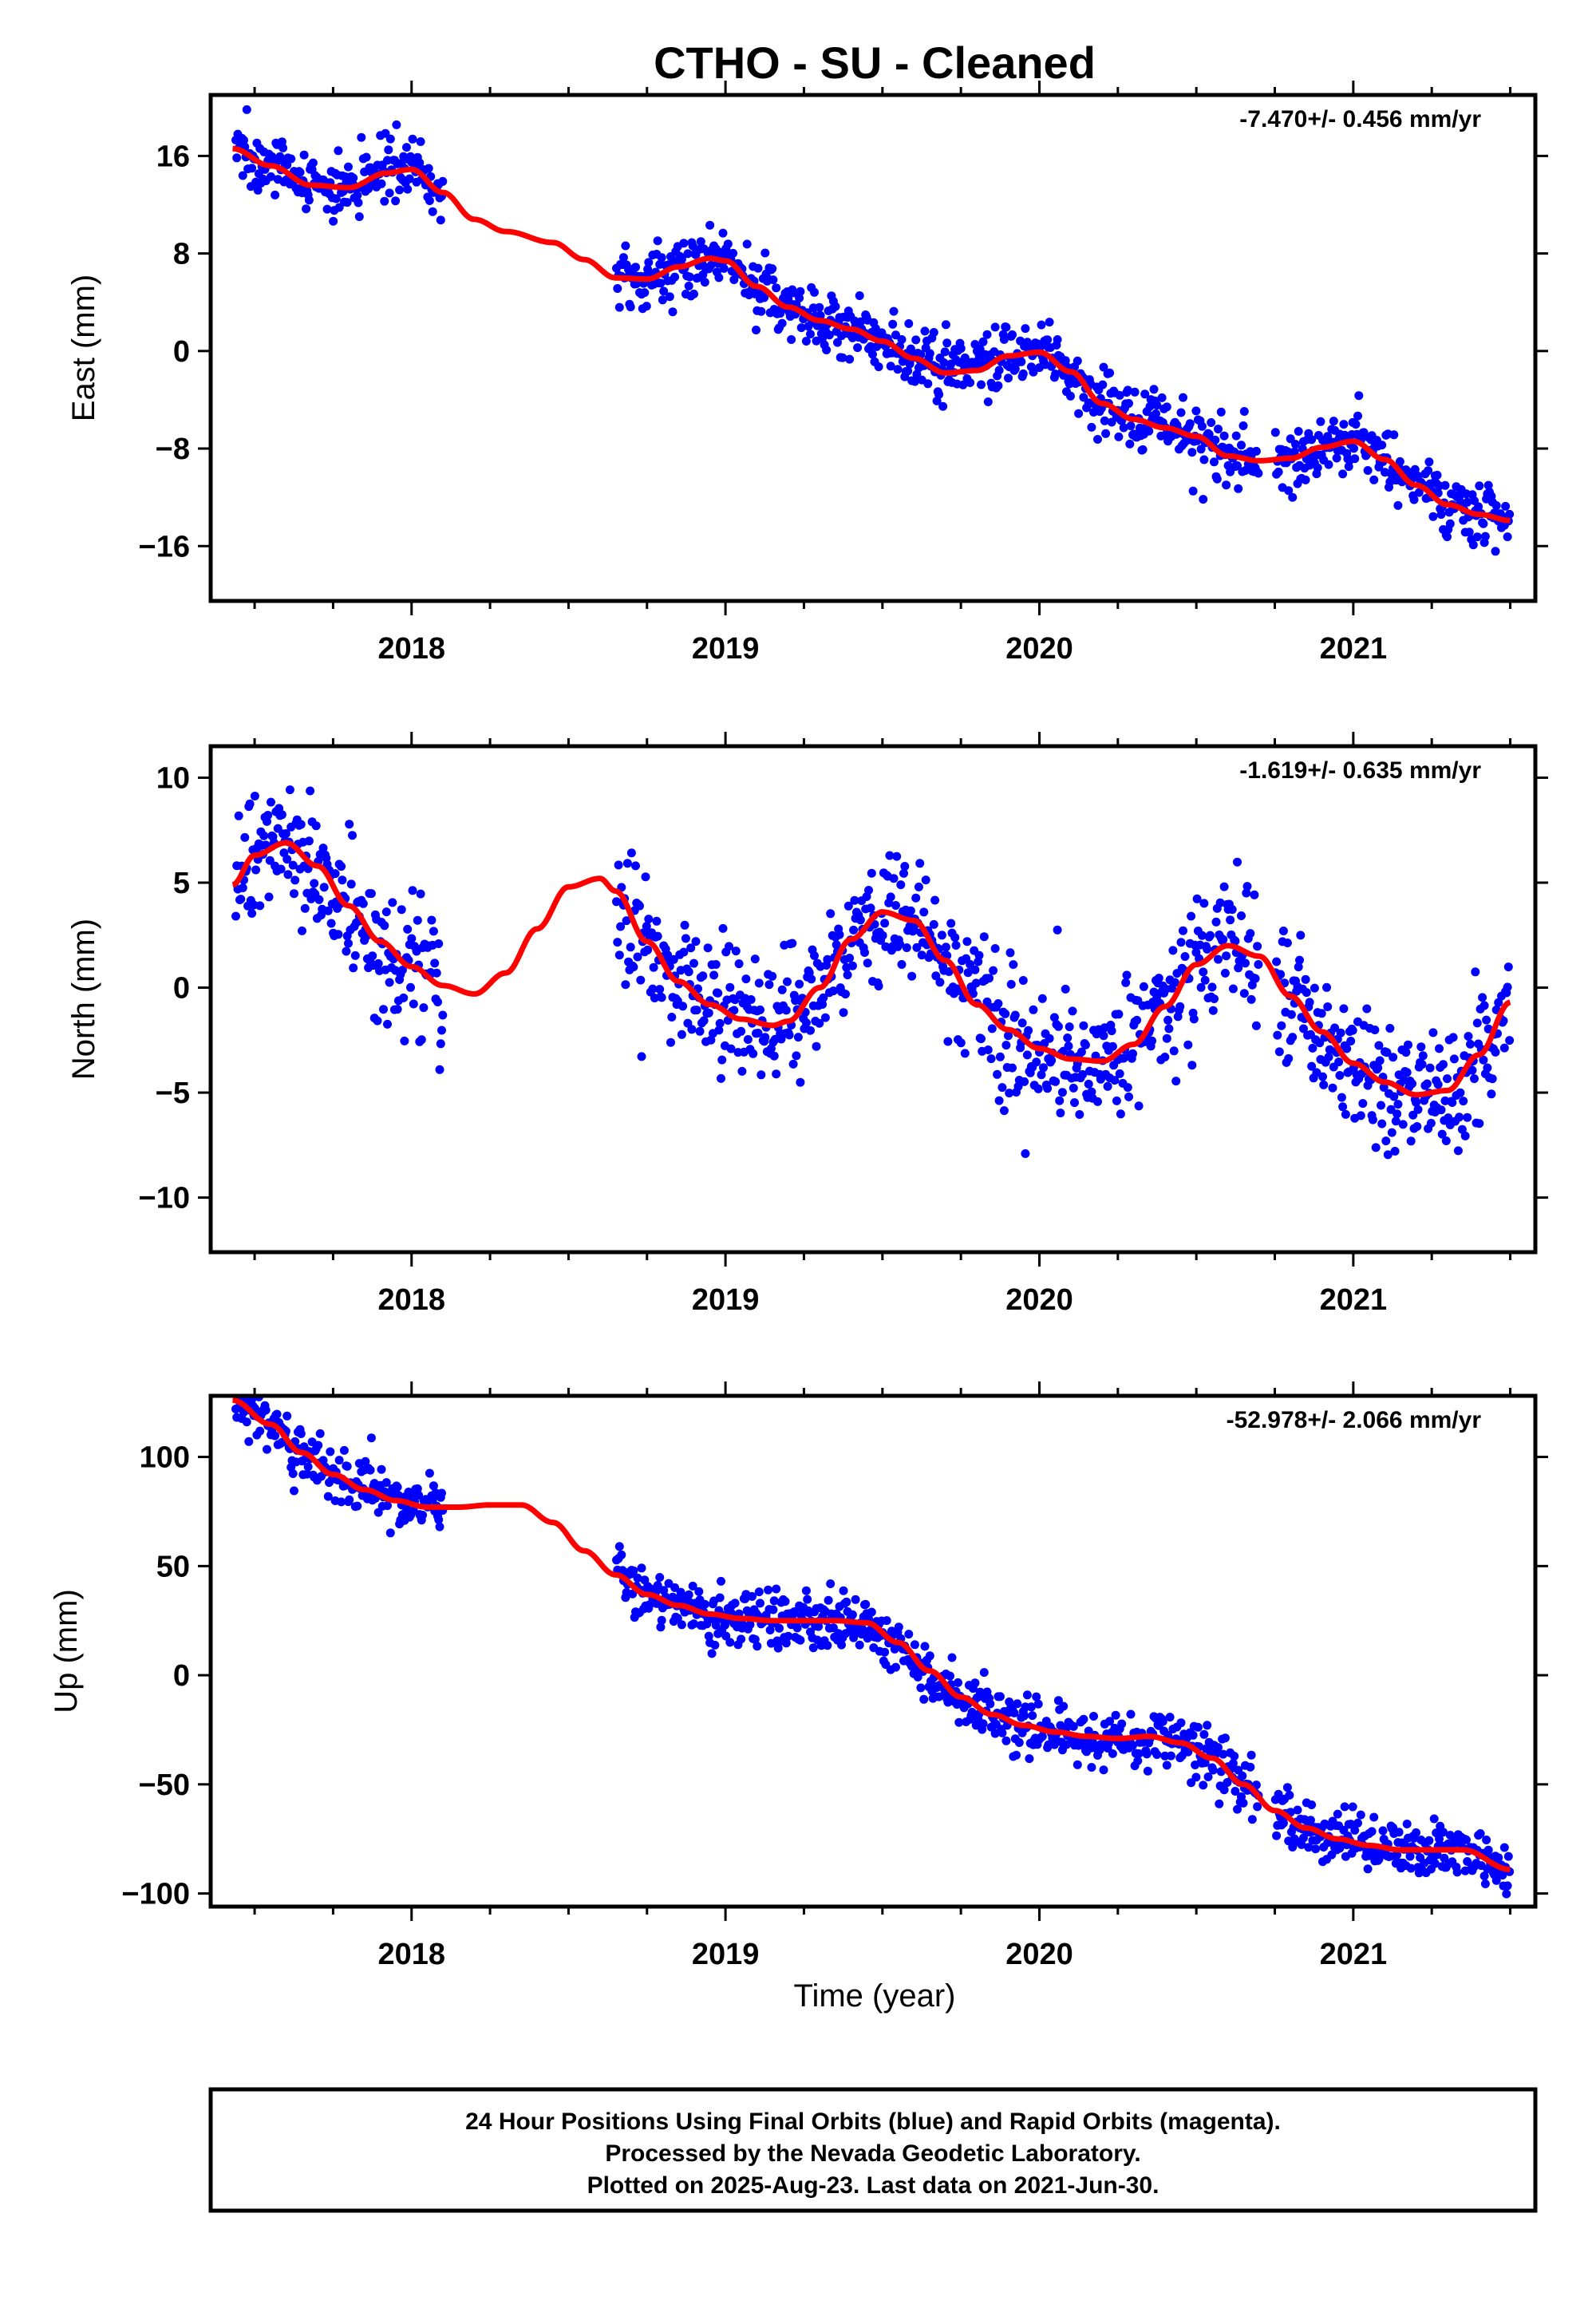  I want to click on y-axis-label: North (mm), so click(83, 999).